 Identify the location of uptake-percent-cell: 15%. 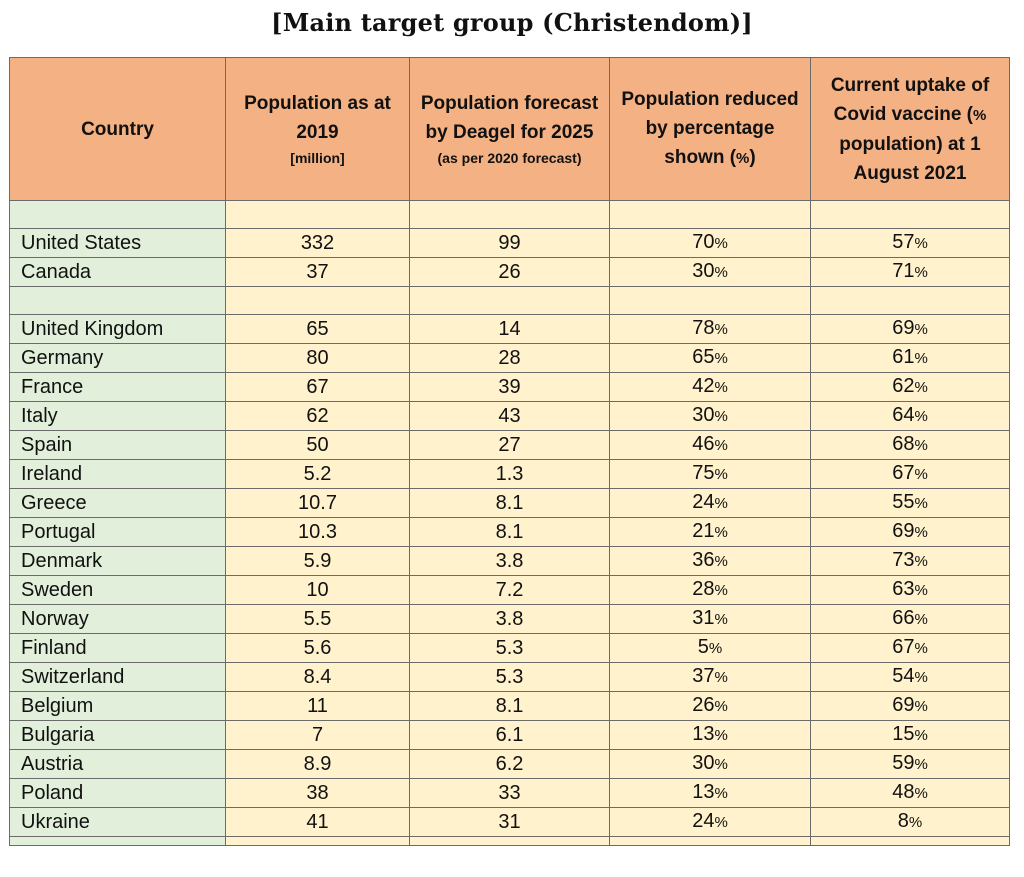
(910, 735).